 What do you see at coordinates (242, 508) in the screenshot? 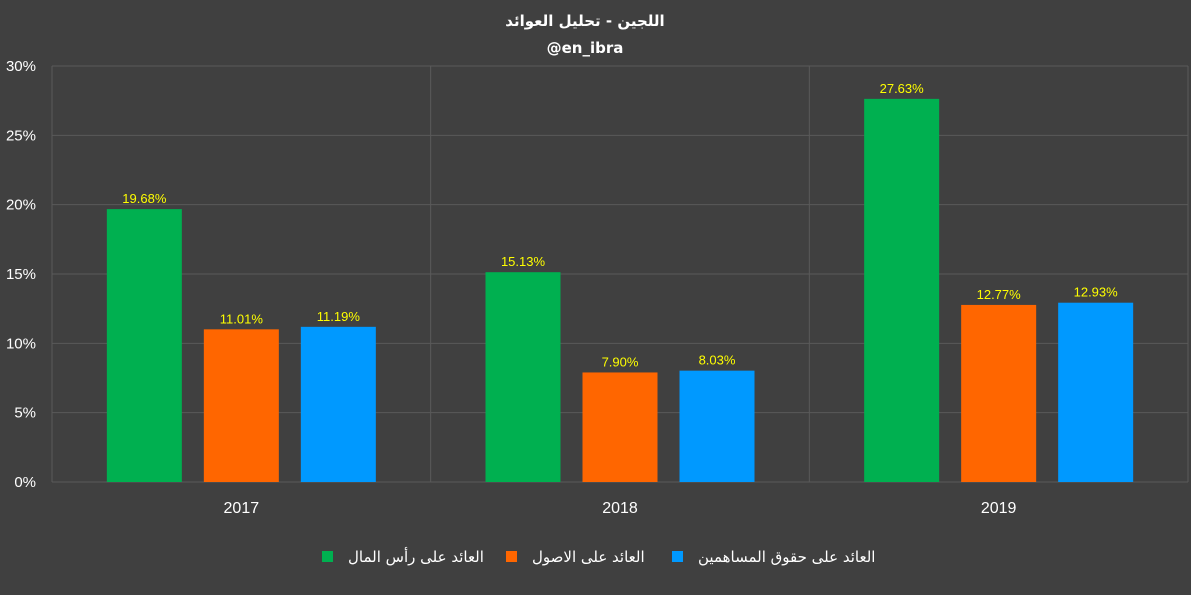
I see `x-category-label: 2017` at bounding box center [242, 508].